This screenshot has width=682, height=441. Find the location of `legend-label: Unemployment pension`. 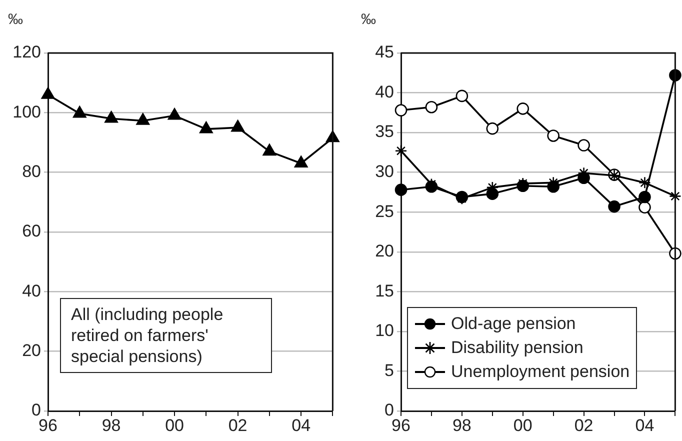

legend-label: Unemployment pension is located at coordinates (540, 372).